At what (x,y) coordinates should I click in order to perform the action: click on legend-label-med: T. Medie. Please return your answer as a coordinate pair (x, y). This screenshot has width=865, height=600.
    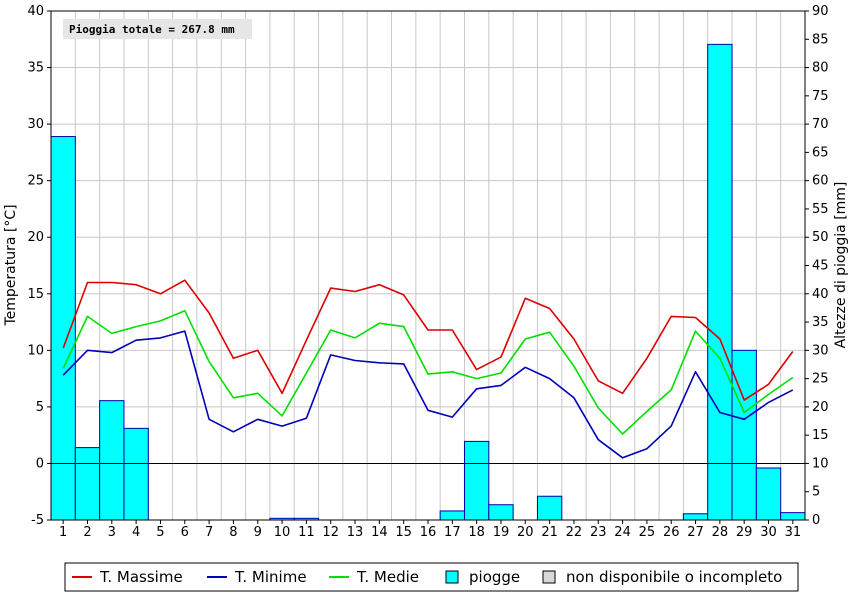
    Looking at the image, I should click on (387, 577).